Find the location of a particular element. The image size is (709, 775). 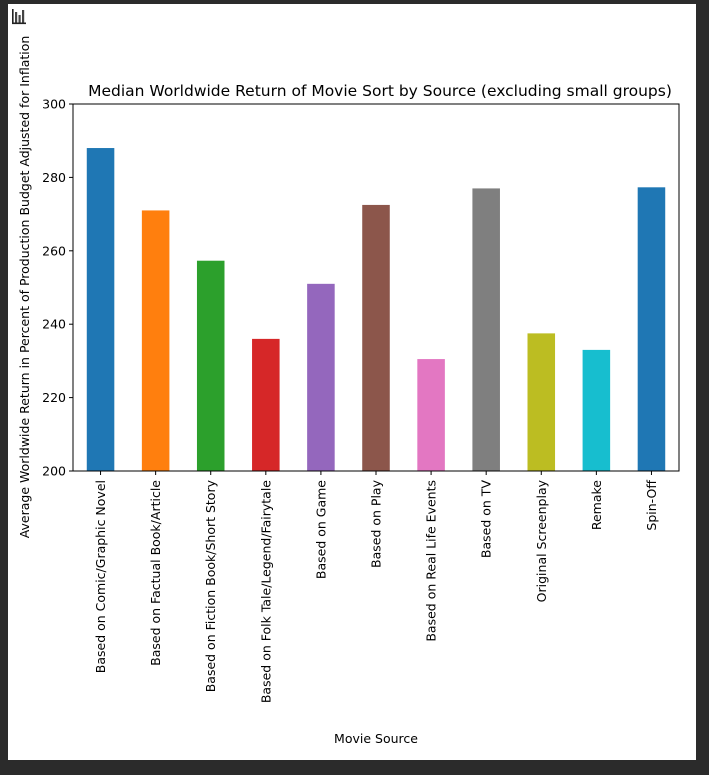

x-tick-label: Based on Real Life Events is located at coordinates (431, 561).